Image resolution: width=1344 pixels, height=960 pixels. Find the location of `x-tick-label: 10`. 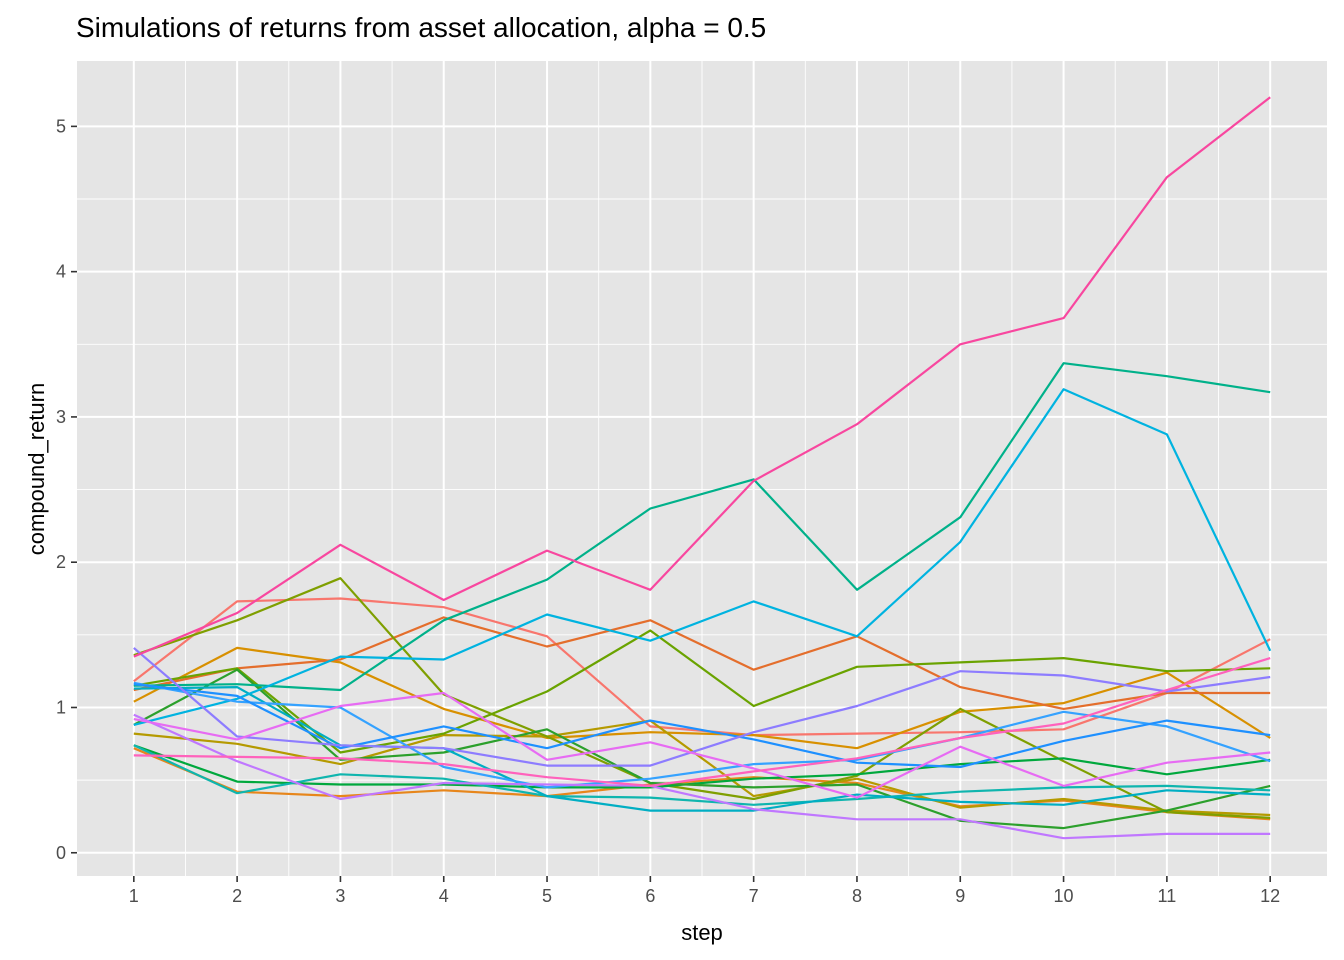

x-tick-label: 10 is located at coordinates (1064, 896).